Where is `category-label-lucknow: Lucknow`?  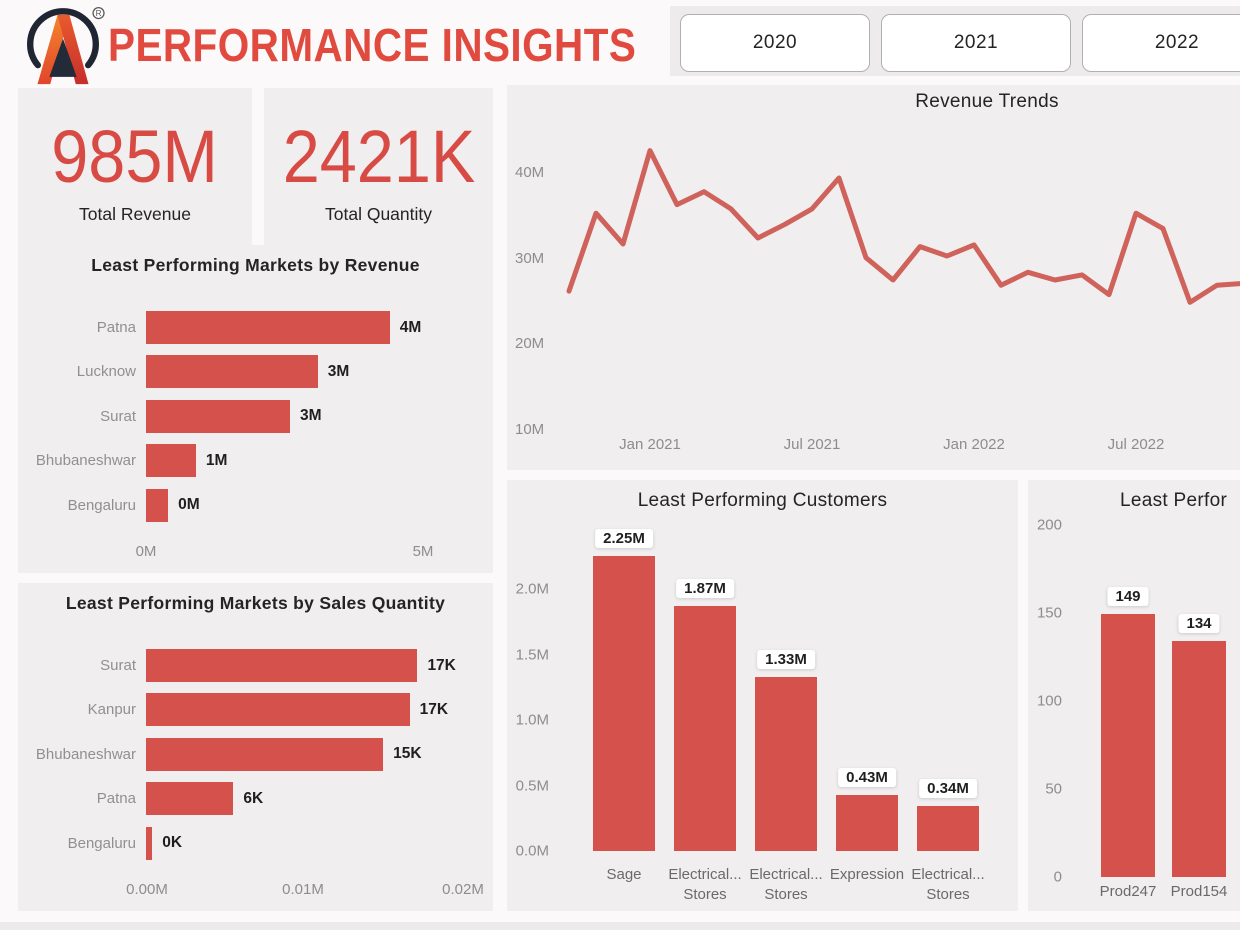 category-label-lucknow: Lucknow is located at coordinates (106, 372).